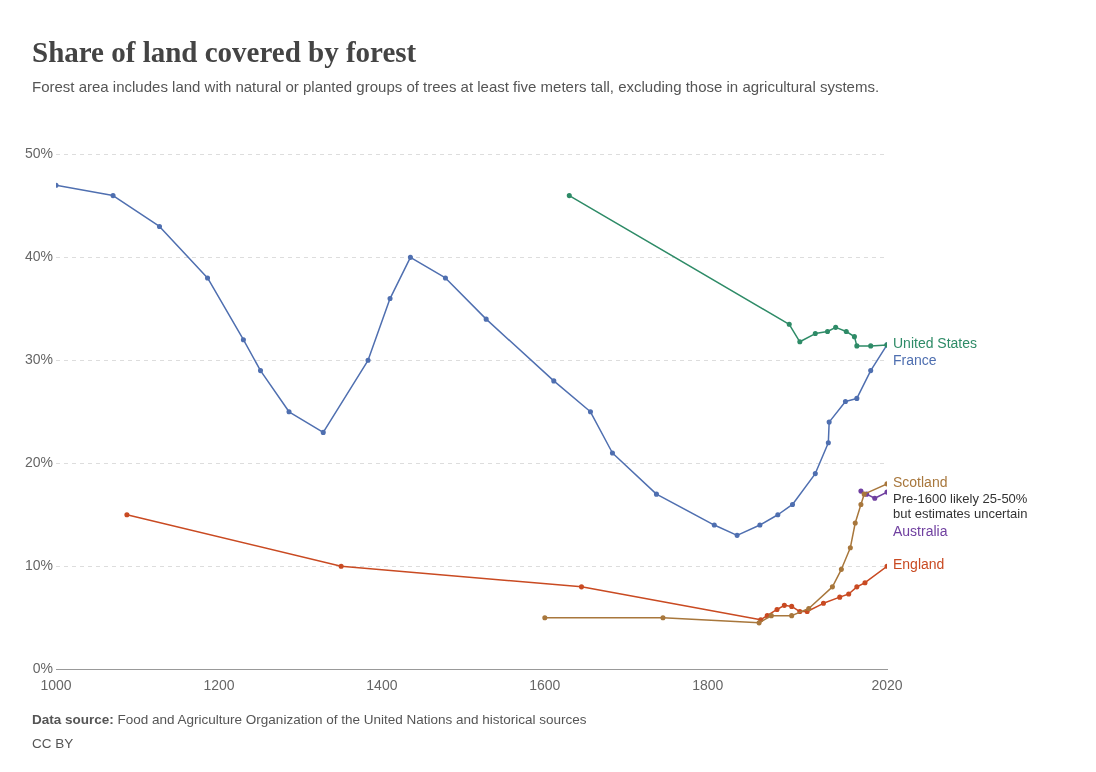 The image size is (1096, 772). Describe the element at coordinates (545, 685) in the screenshot. I see `x-tick-label: 1600` at that location.